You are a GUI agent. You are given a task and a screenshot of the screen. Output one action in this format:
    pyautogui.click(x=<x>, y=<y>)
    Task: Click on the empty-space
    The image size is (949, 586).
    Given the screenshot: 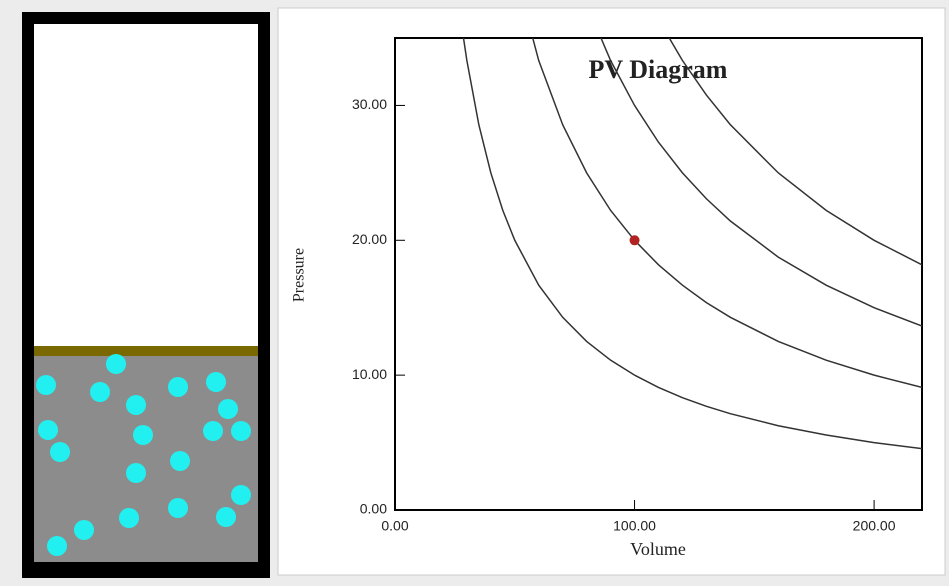 What is the action you would take?
    pyautogui.click(x=146, y=186)
    